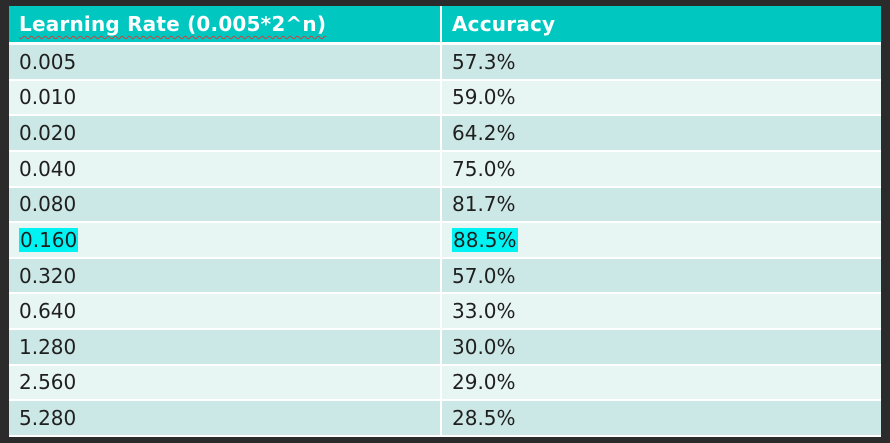 The image size is (890, 443). Describe the element at coordinates (49, 239) in the screenshot. I see `rate-value-highlighted: 0.160` at that location.